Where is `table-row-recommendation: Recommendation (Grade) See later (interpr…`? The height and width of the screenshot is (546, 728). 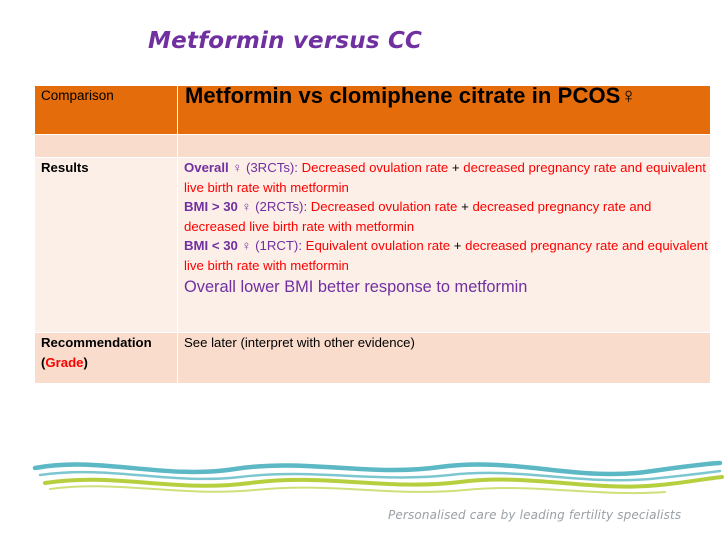 table-row-recommendation: Recommendation (Grade) See later (interpr… is located at coordinates (372, 358).